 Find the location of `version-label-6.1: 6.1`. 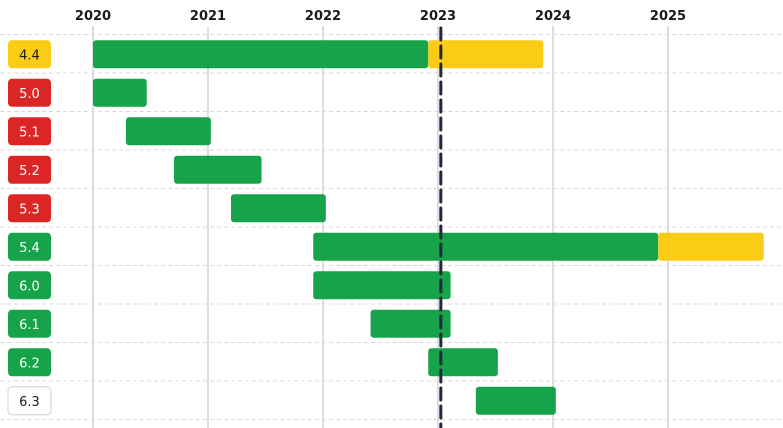

version-label-6.1: 6.1 is located at coordinates (29, 325).